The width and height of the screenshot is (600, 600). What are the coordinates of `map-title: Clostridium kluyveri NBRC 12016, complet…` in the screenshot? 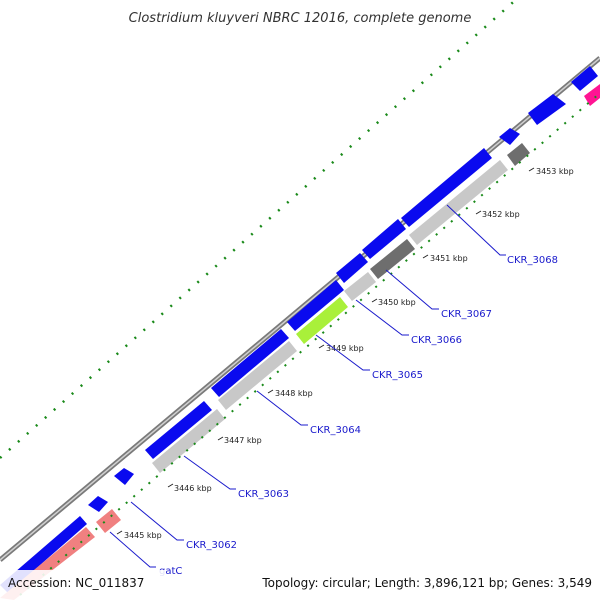 It's located at (300, 18).